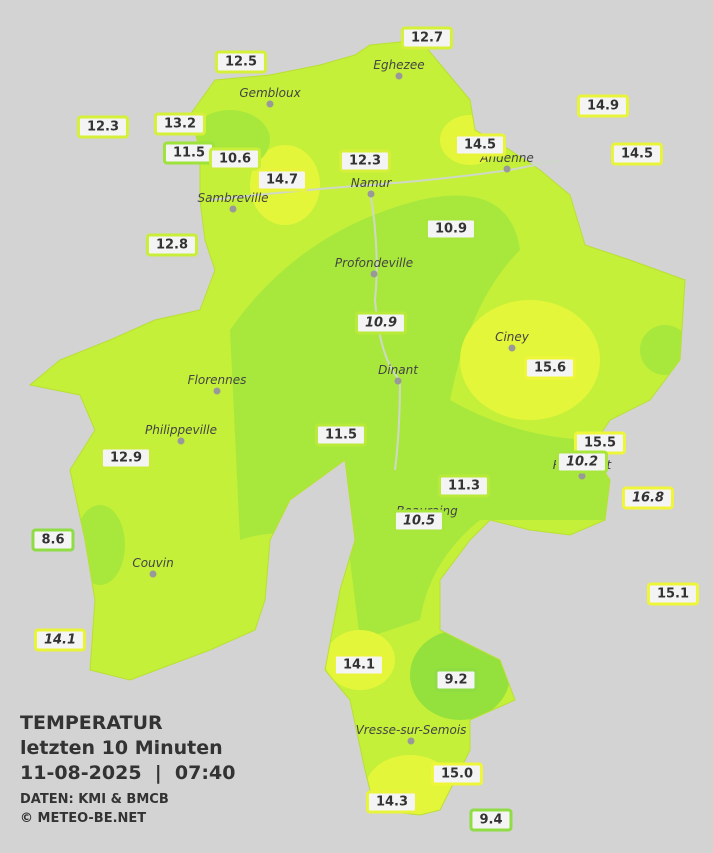  I want to click on station-label: 9.2, so click(456, 680).